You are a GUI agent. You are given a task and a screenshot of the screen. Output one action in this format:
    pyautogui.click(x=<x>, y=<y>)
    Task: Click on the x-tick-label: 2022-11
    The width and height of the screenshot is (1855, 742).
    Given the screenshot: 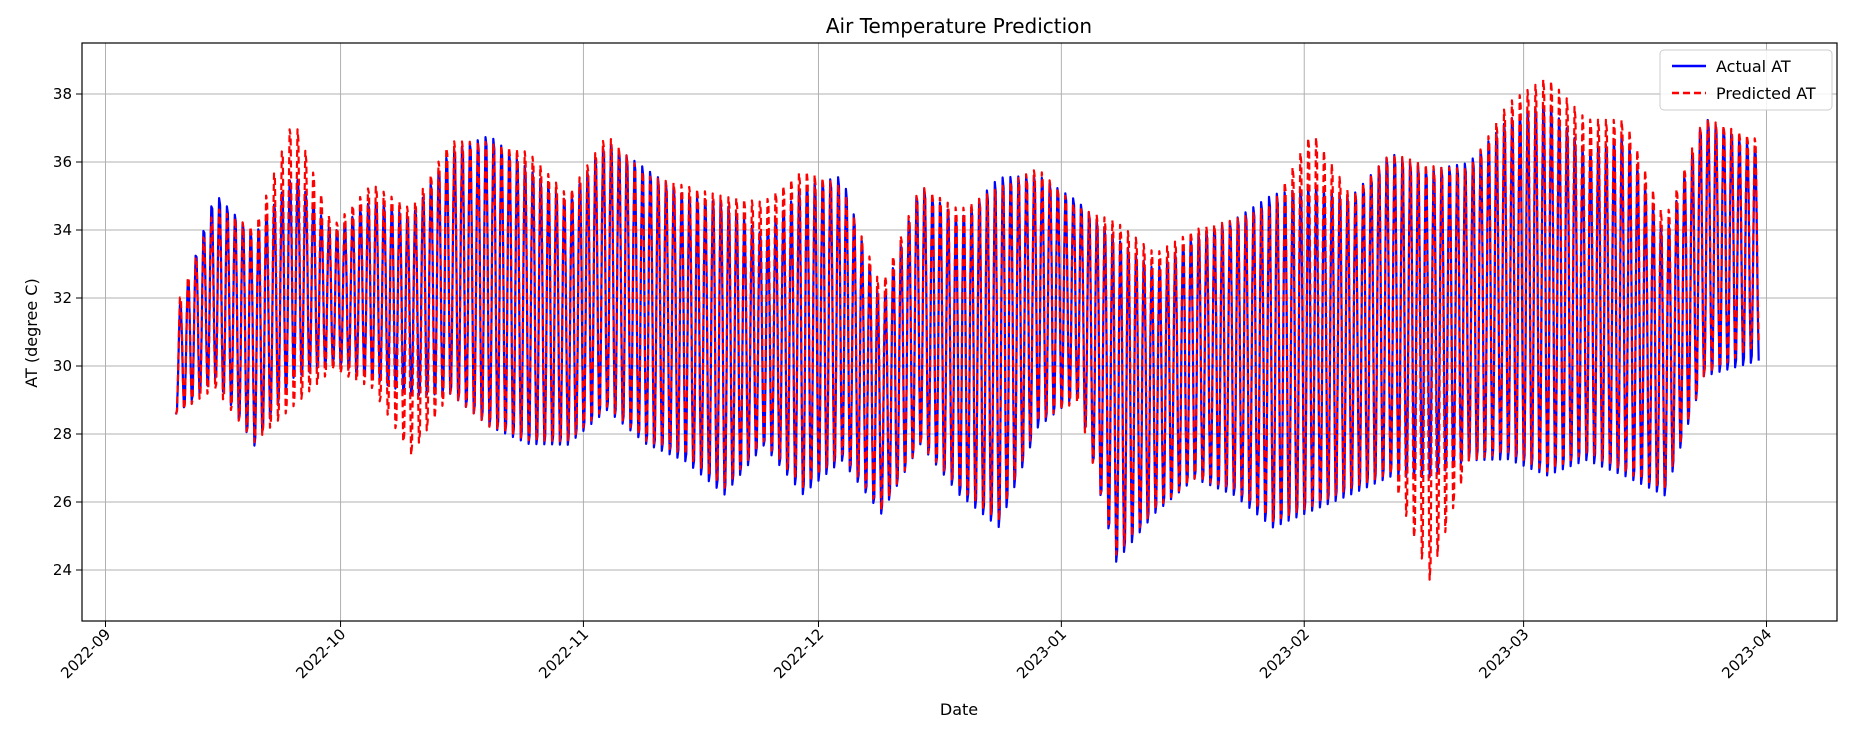 What is the action you would take?
    pyautogui.click(x=563, y=653)
    